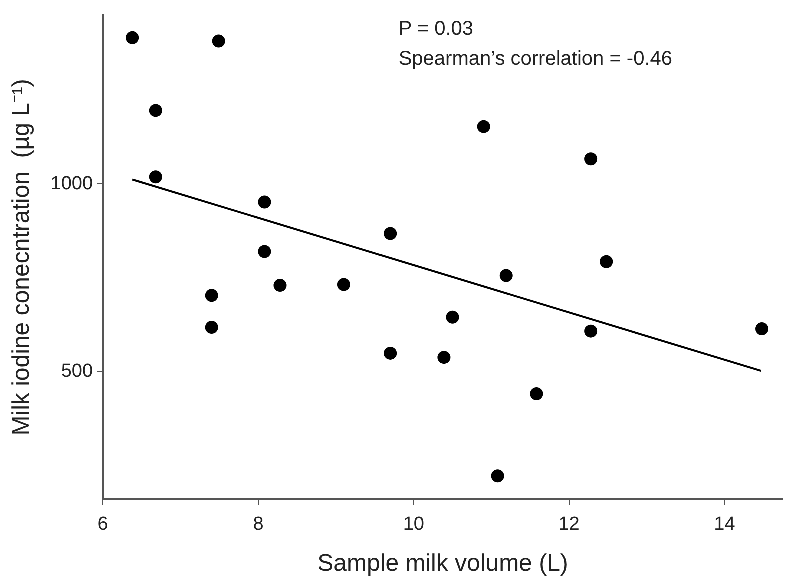  What do you see at coordinates (103, 525) in the screenshot?
I see `x-tick-label: 6` at bounding box center [103, 525].